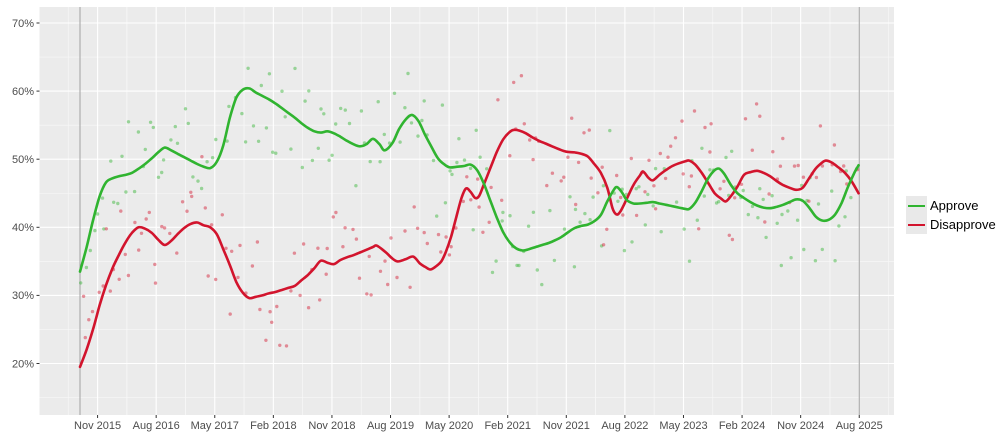 The height and width of the screenshot is (445, 1000). Describe the element at coordinates (23, 364) in the screenshot. I see `y-axis-tick-label: 20%` at that location.